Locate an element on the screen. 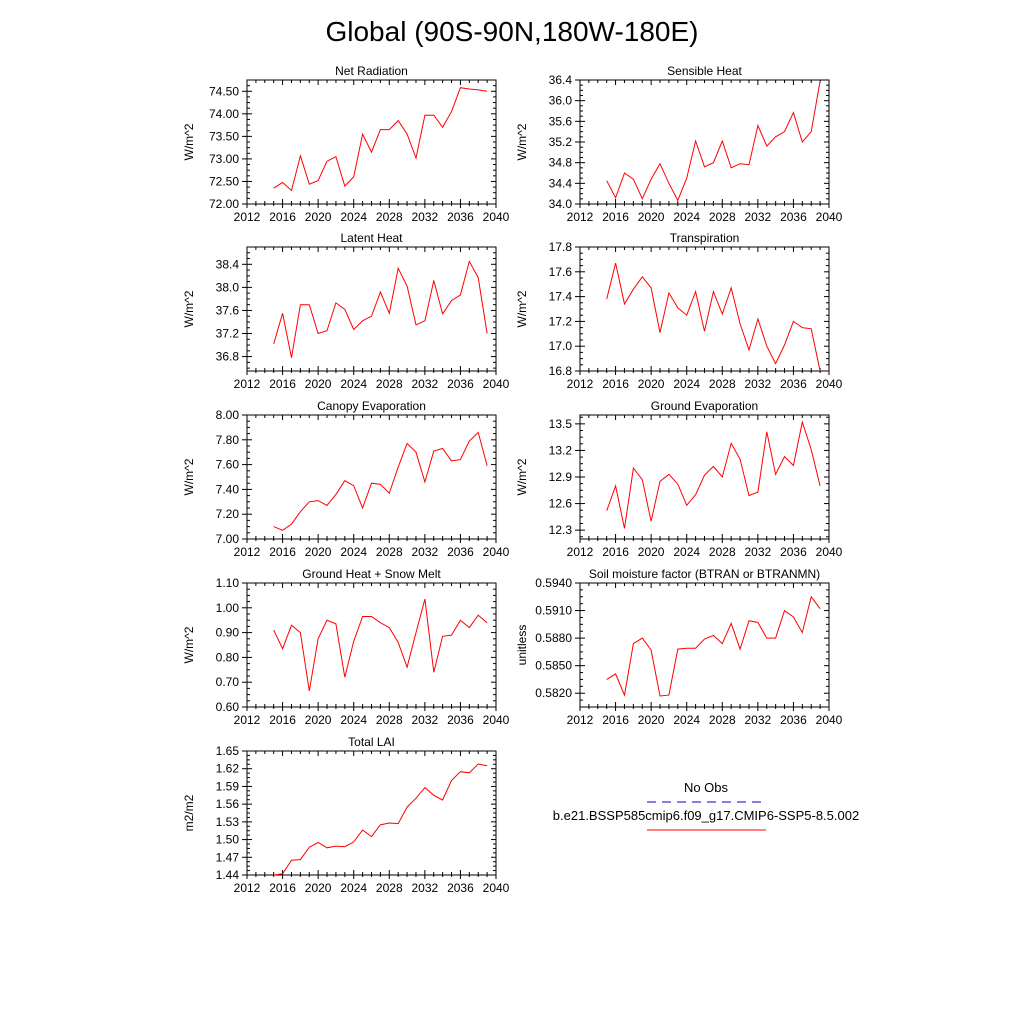 This screenshot has height=1024, width=1024. panel-title: Sensible Heat is located at coordinates (704, 71).